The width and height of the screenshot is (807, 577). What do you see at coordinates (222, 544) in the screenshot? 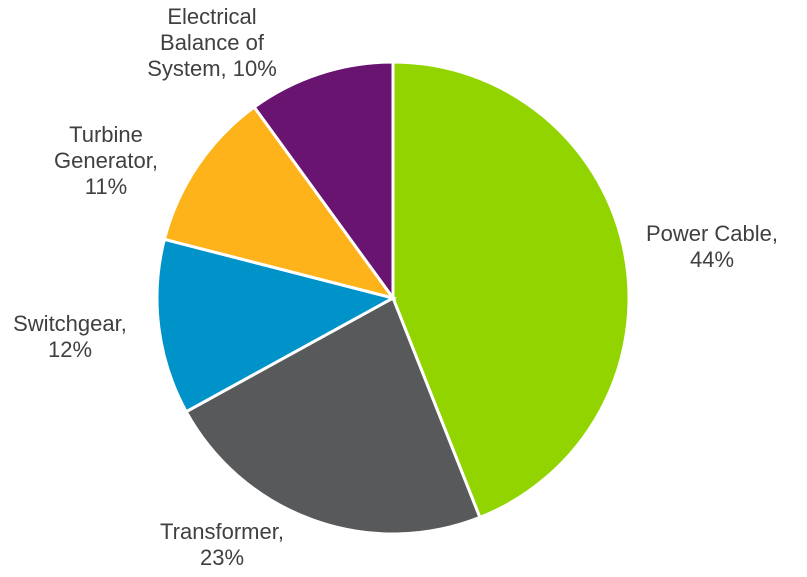
I see `data-label-transformer: Transformer, 23%` at bounding box center [222, 544].